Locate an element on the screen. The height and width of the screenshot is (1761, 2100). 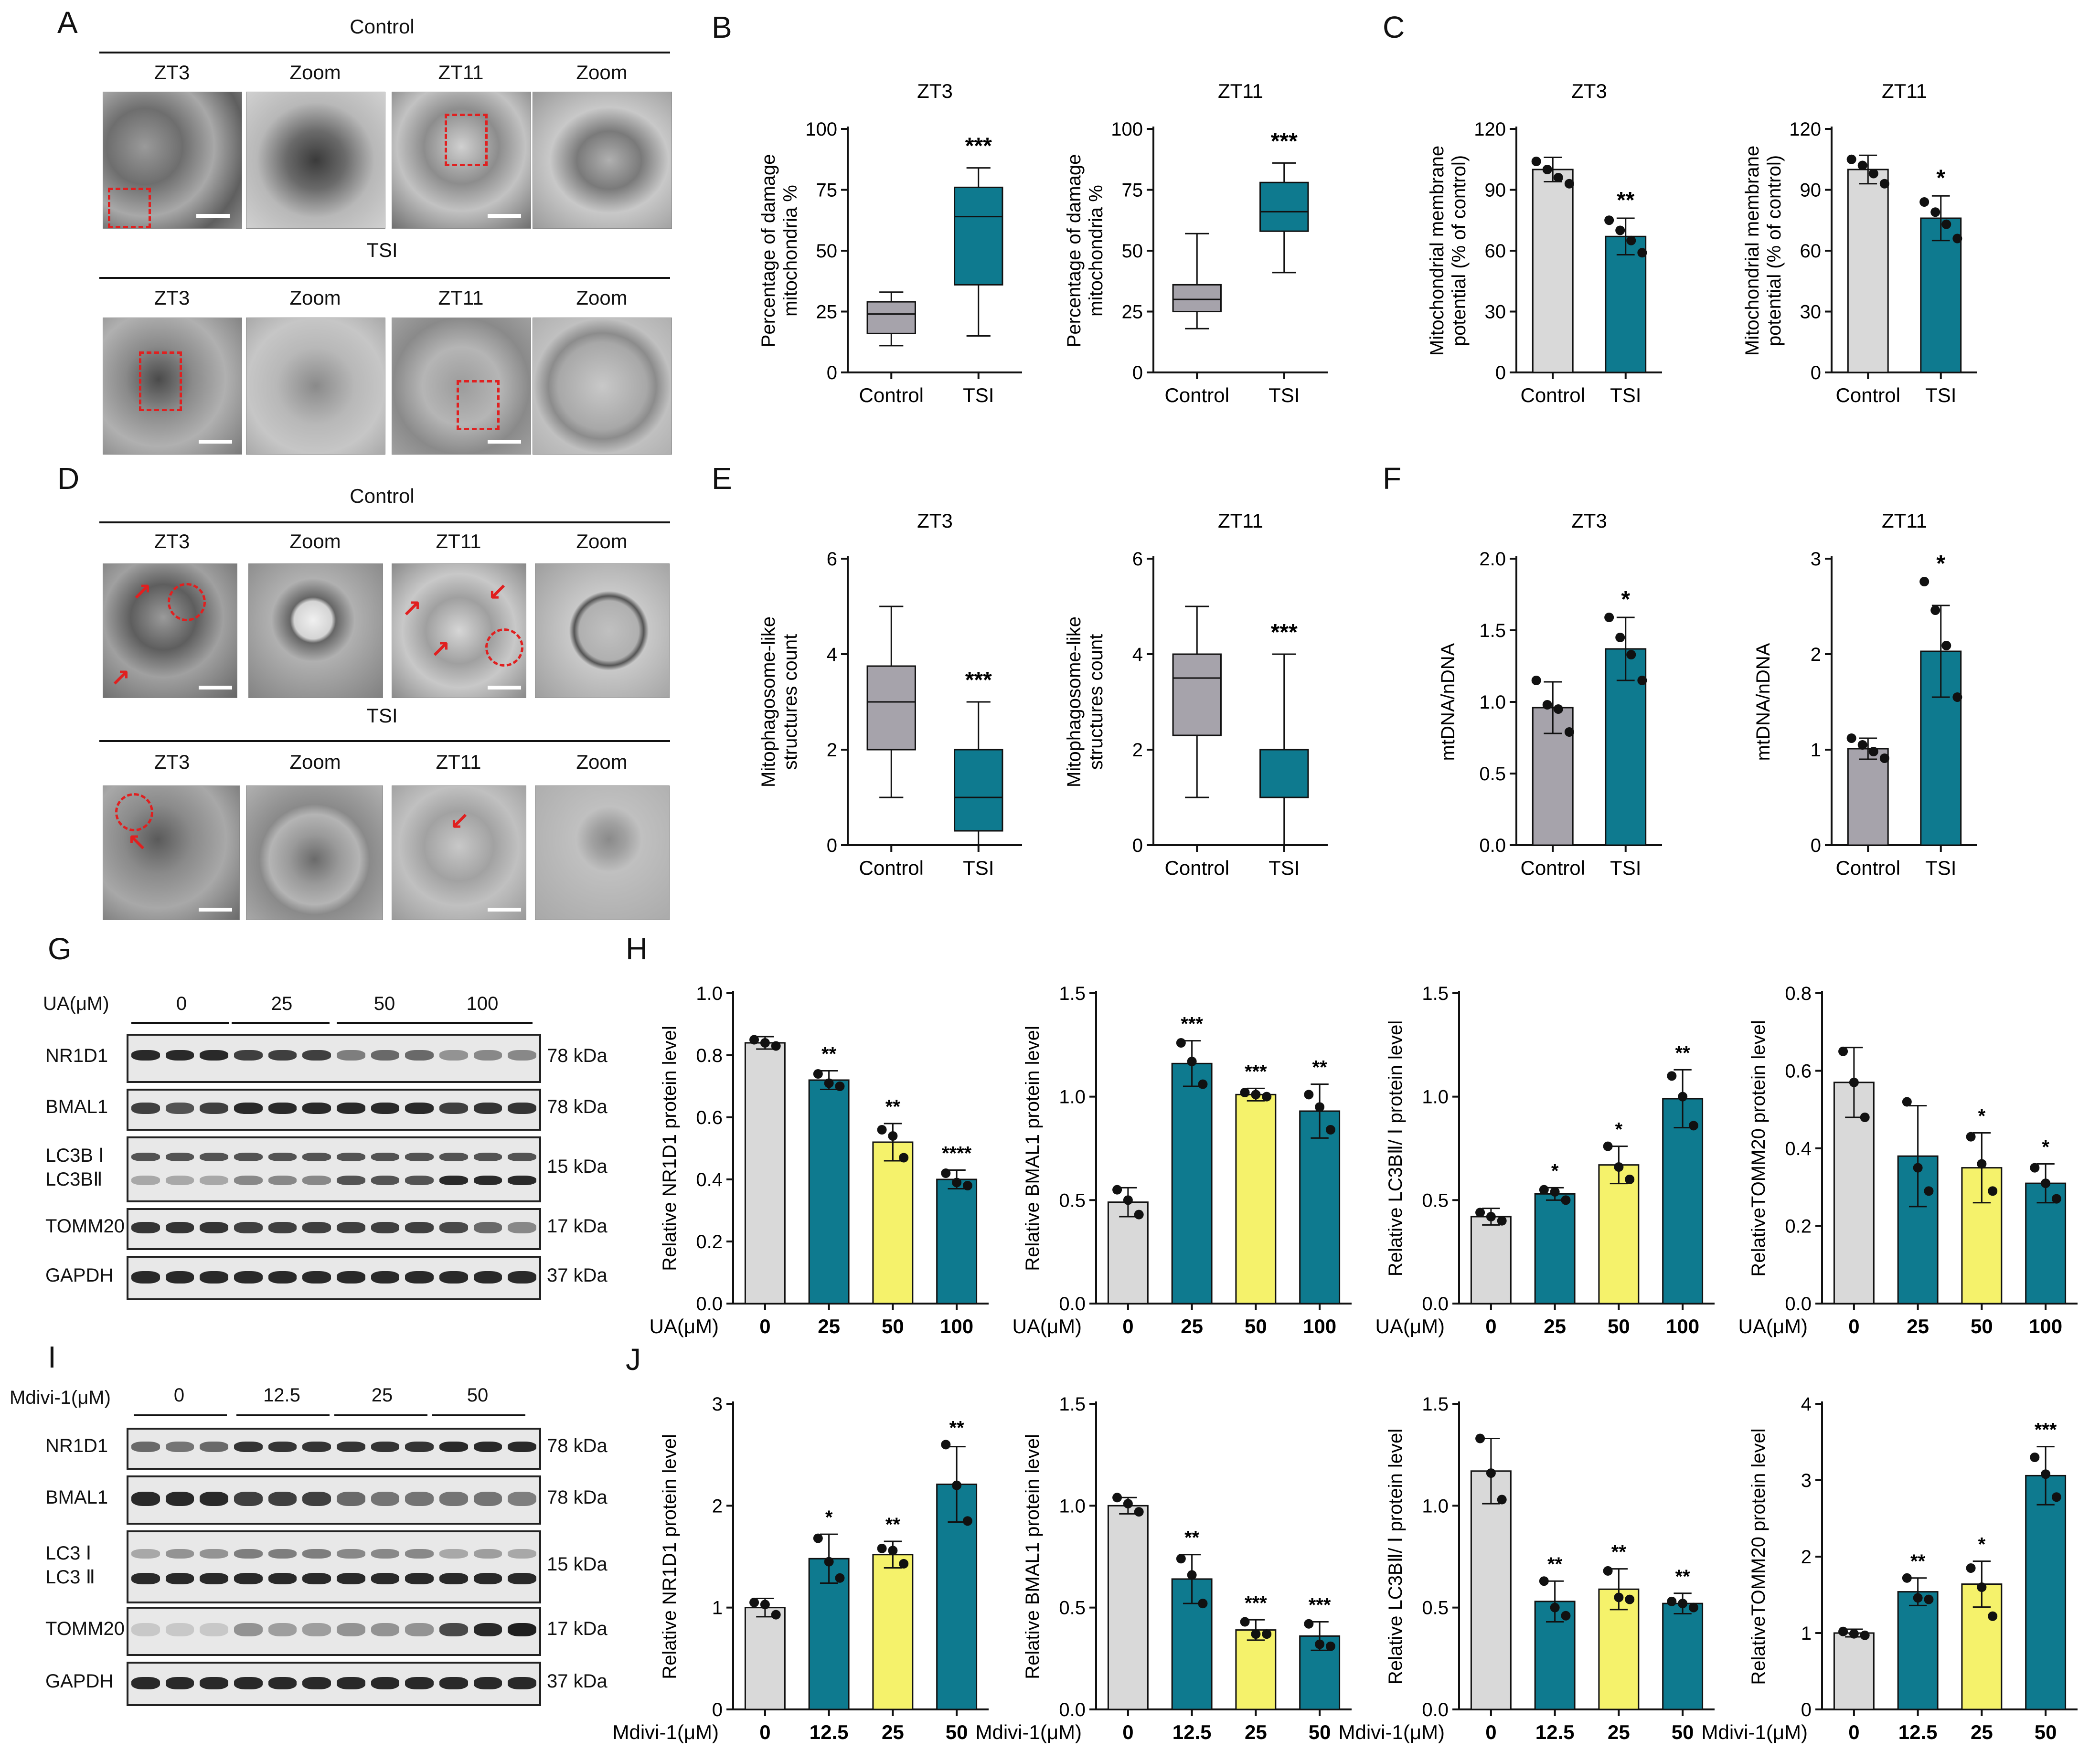
x-tick-label: 25 is located at coordinates (1555, 1326).